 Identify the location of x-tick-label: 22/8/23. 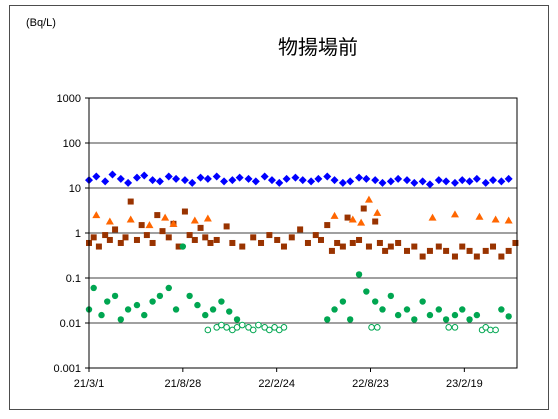
(370, 384).